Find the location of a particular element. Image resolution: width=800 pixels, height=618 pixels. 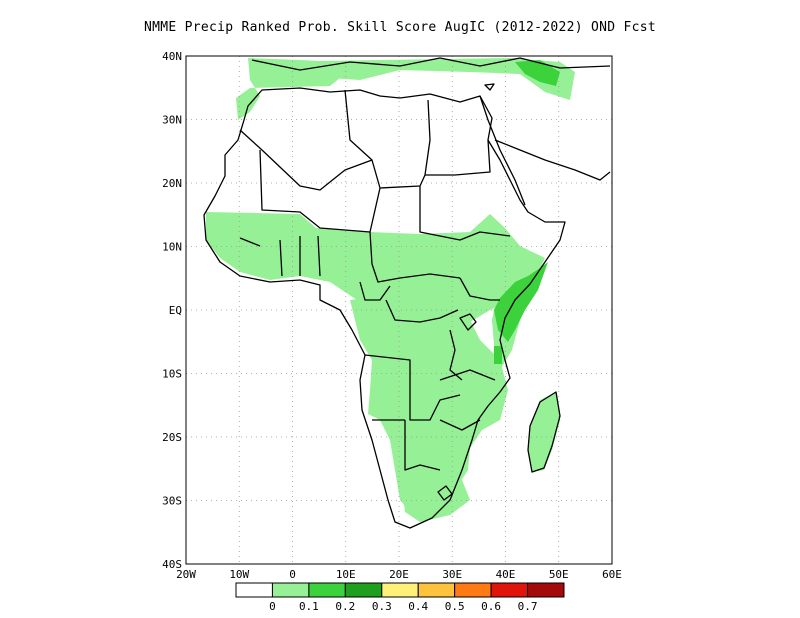

shade-central is located at coordinates (429, 401).